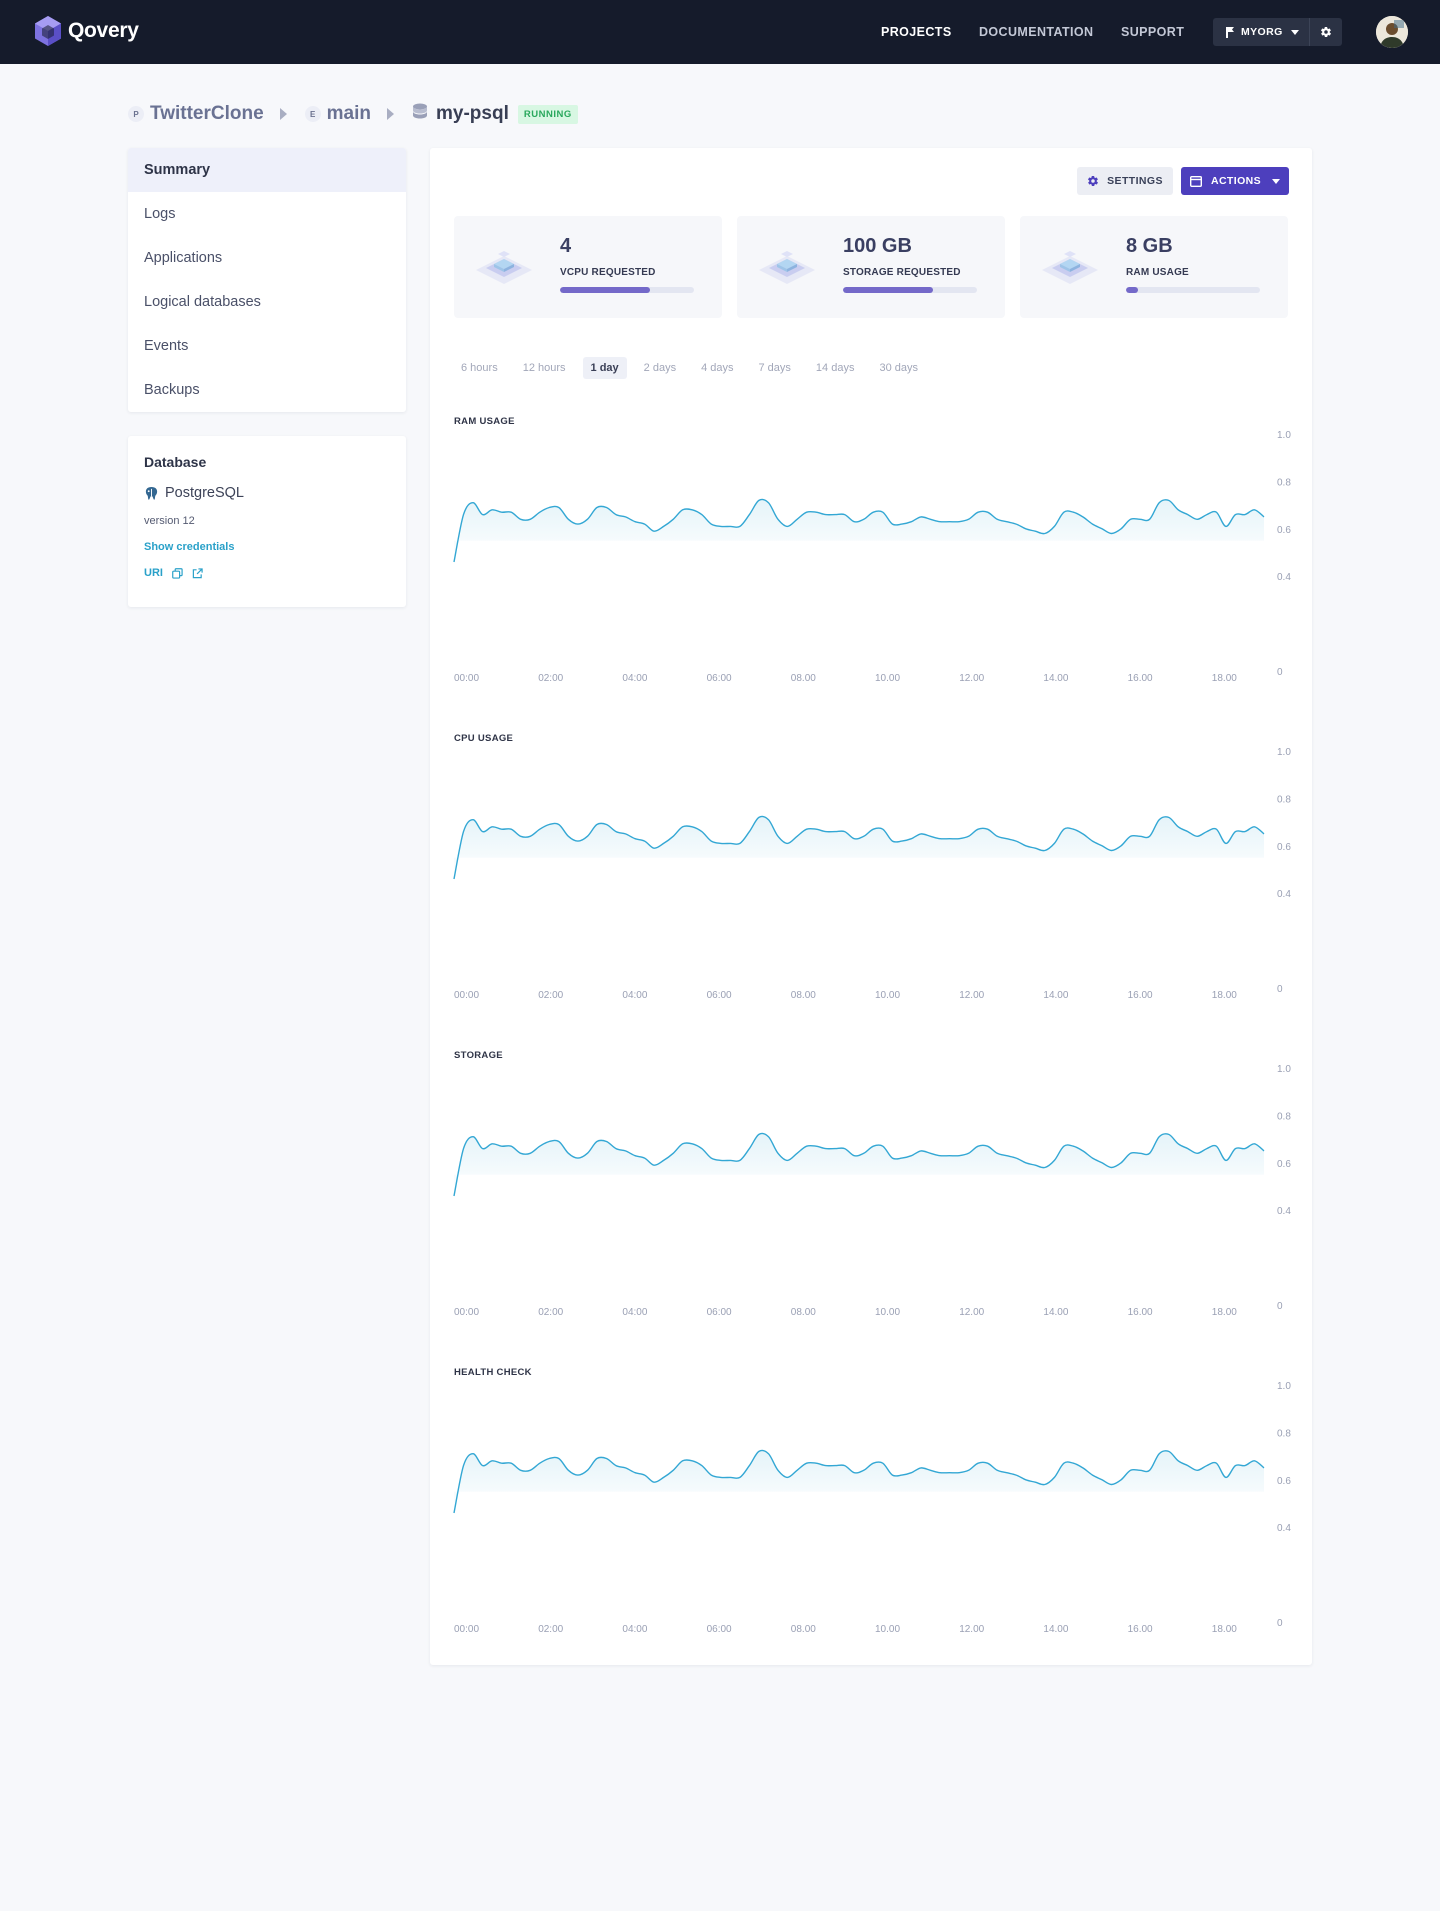  I want to click on avatar, so click(1392, 32).